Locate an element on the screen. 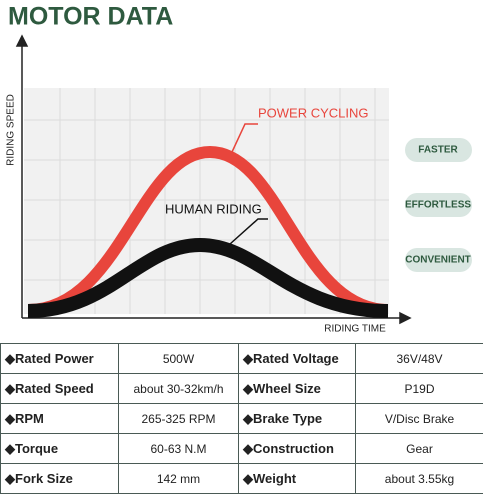 This screenshot has height=500, width=483. spec-value: 36V/48V is located at coordinates (419, 358).